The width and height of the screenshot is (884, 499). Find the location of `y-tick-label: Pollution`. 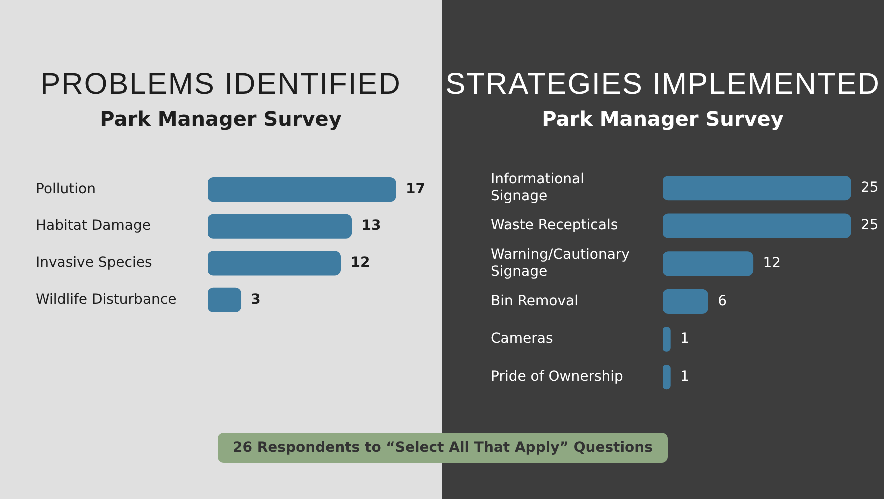

y-tick-label: Pollution is located at coordinates (66, 189).